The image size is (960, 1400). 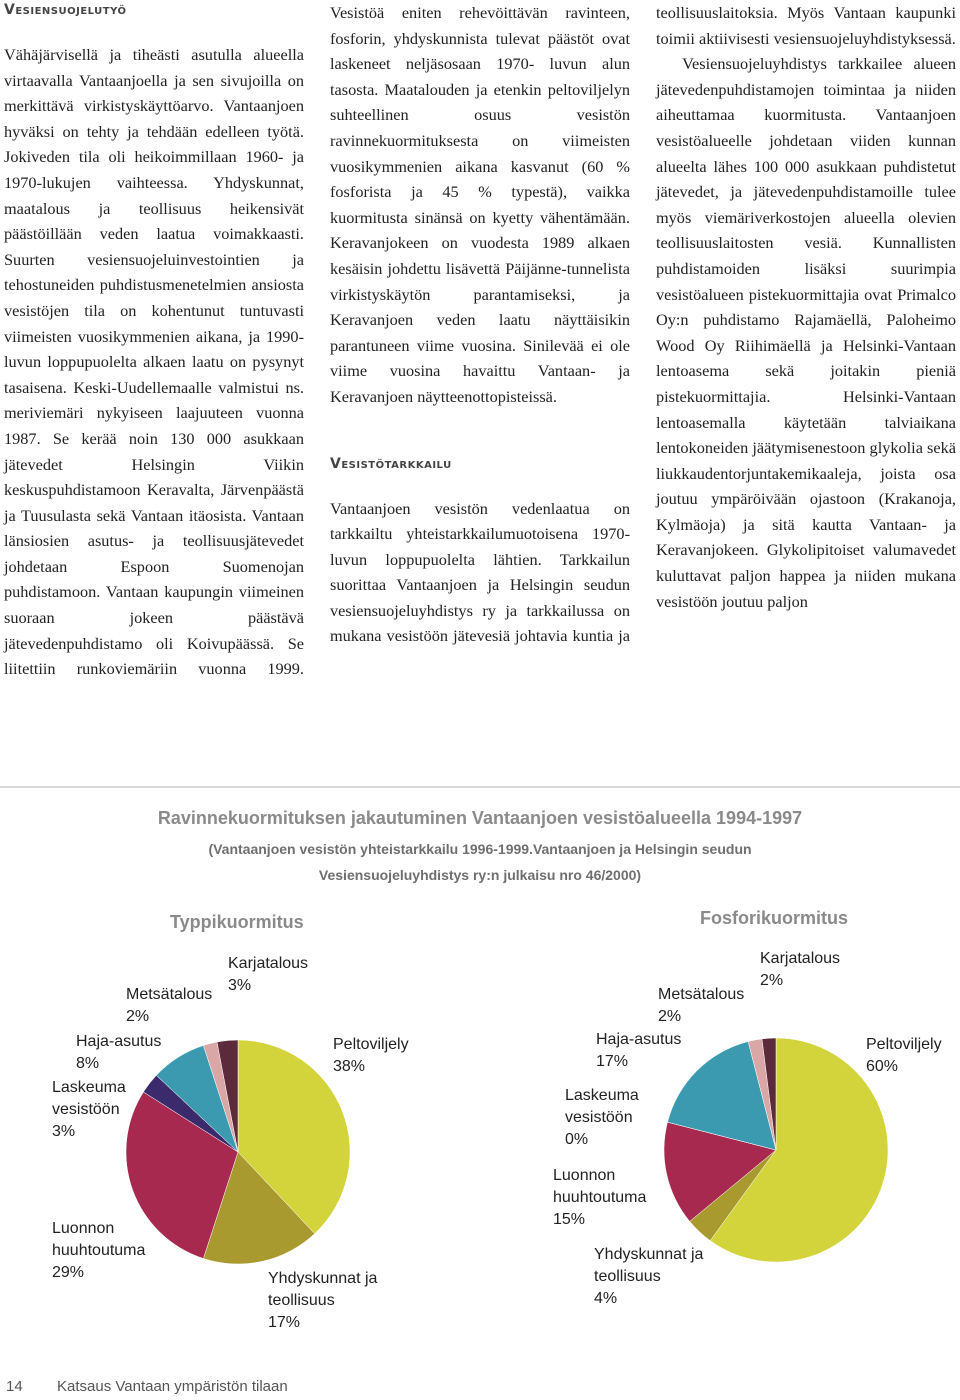 I want to click on slice-value-label: 60%, so click(x=882, y=1066).